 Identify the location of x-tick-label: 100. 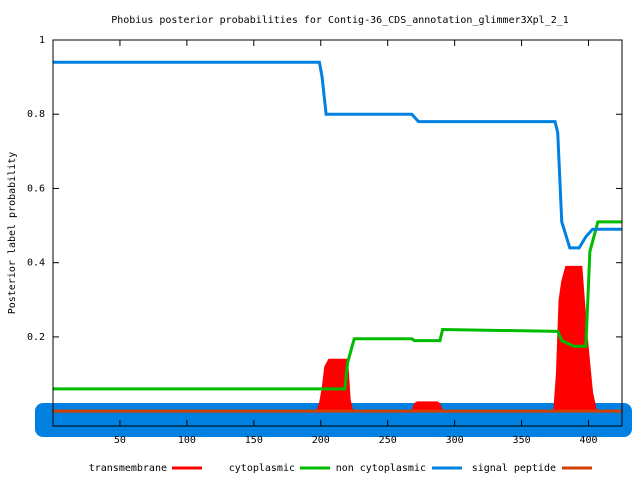
(187, 440).